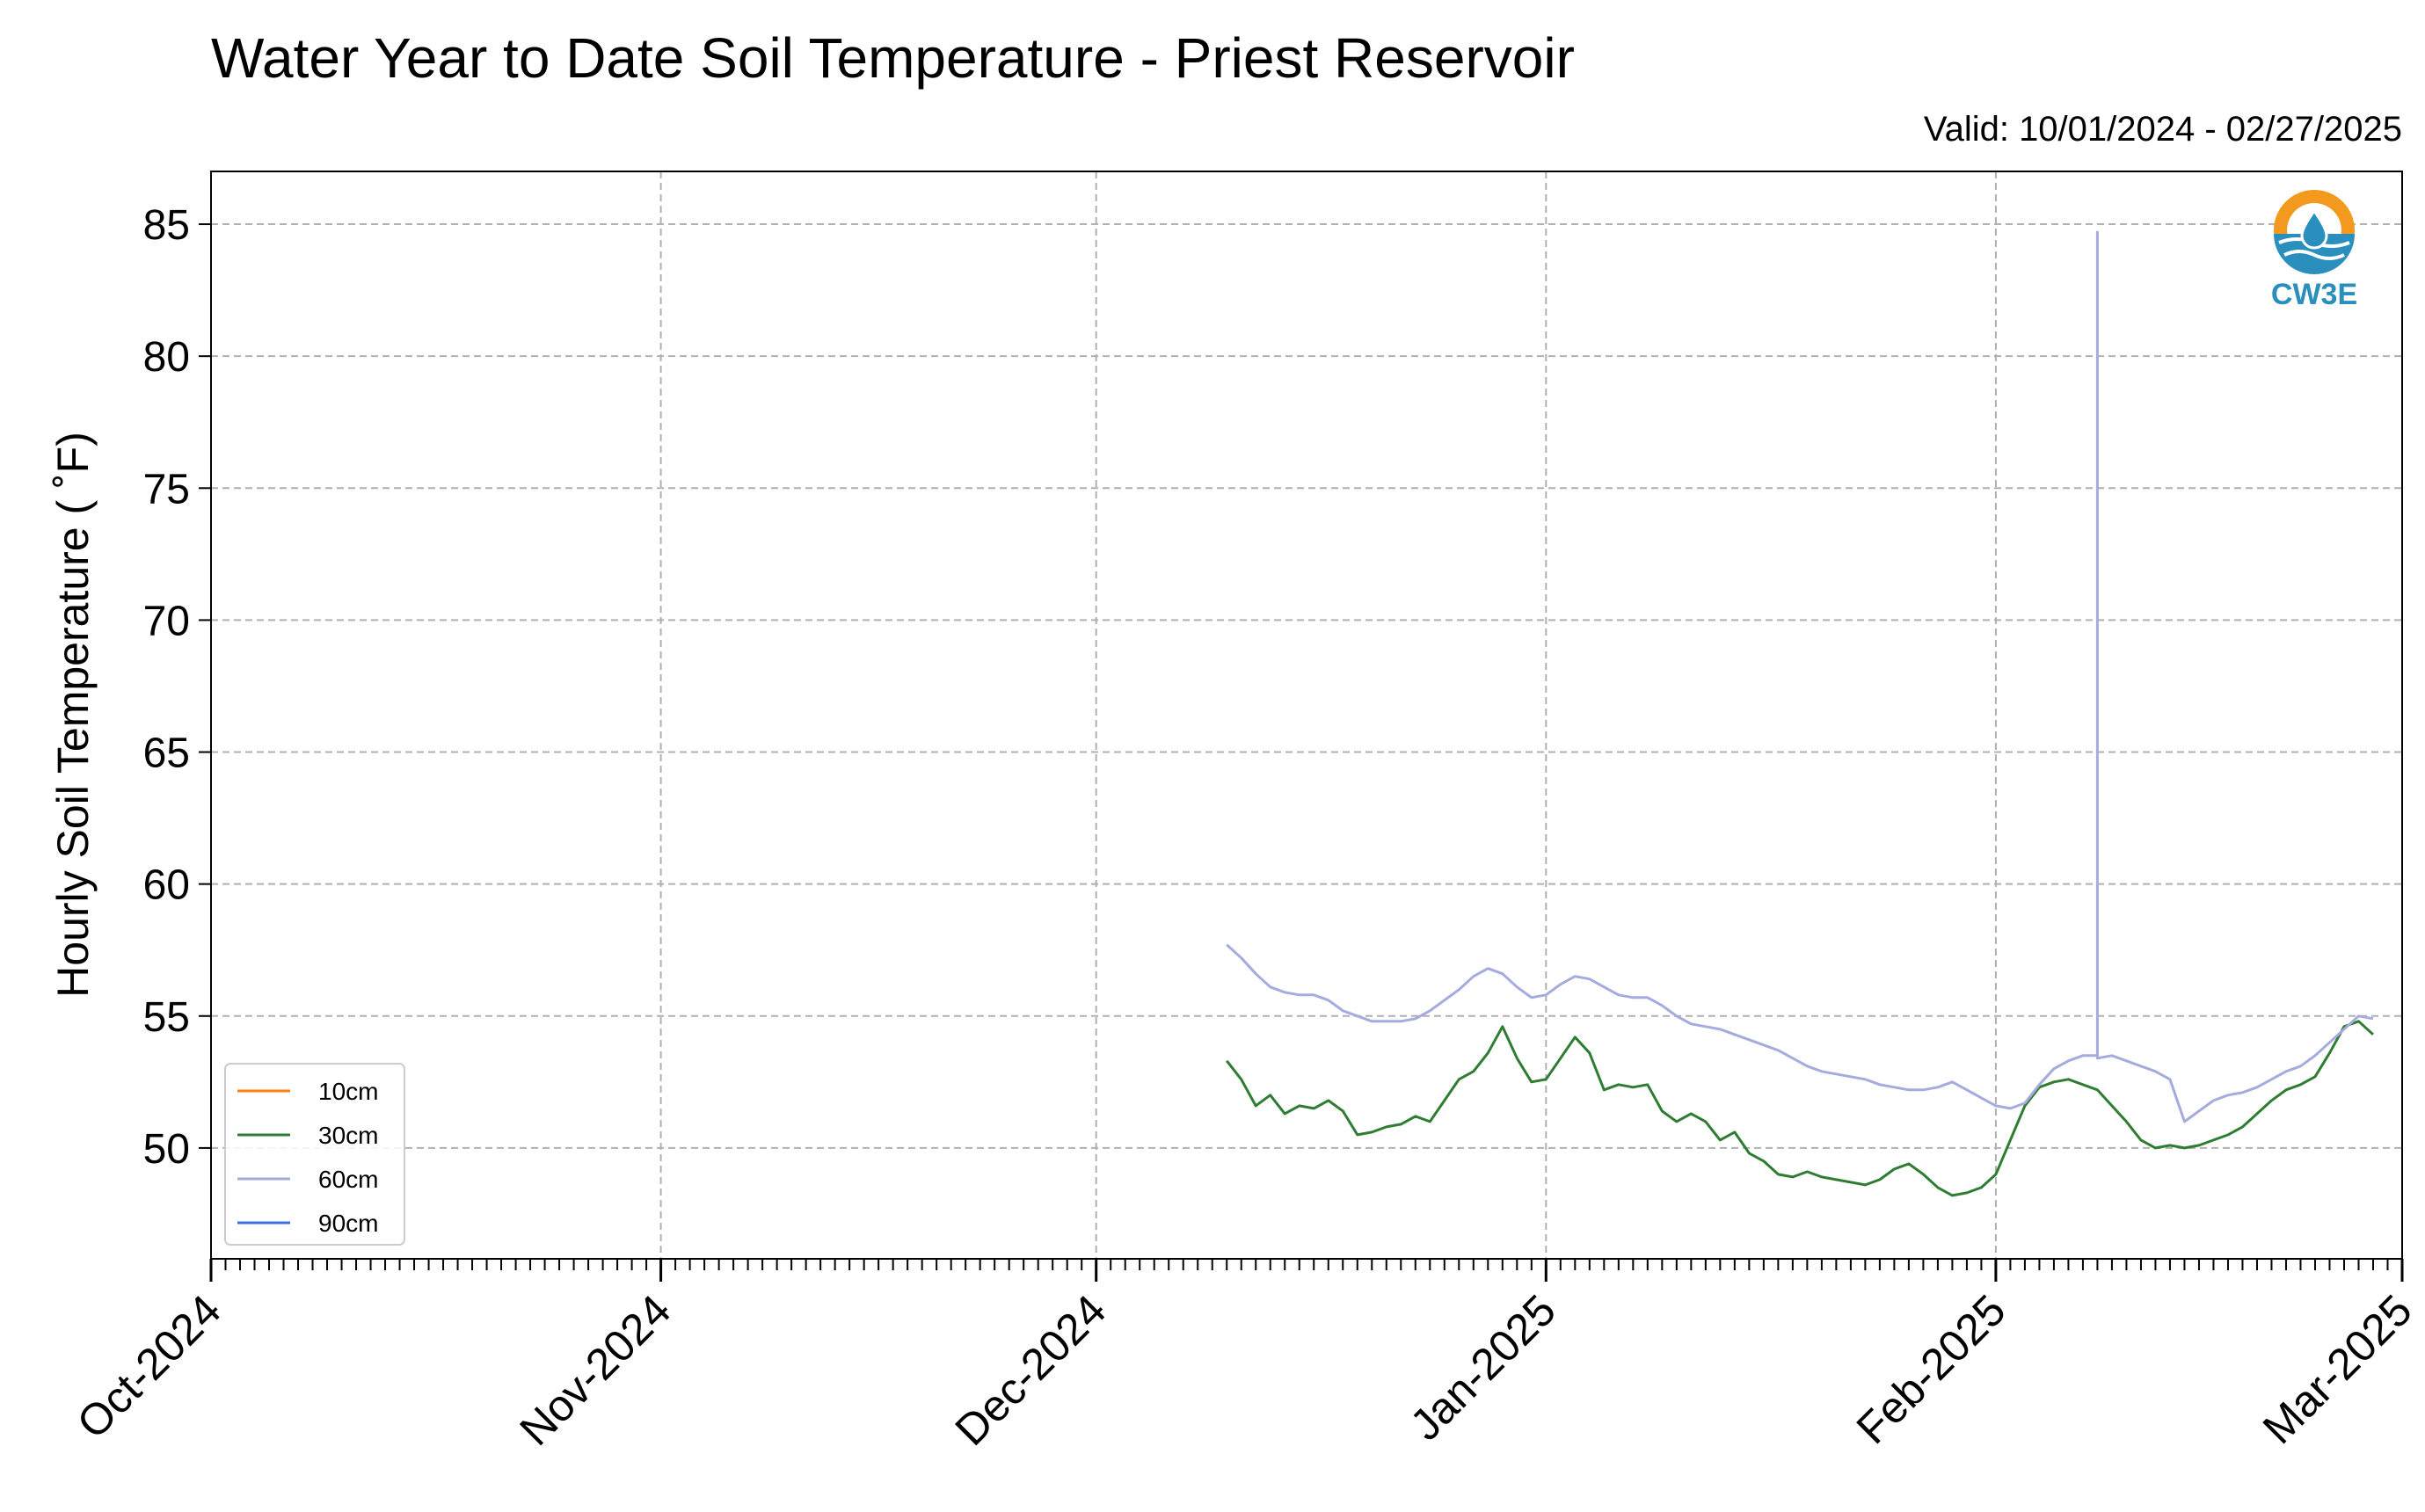 Image resolution: width=2425 pixels, height=1512 pixels. I want to click on legend-label-60cm: 60cm, so click(348, 1180).